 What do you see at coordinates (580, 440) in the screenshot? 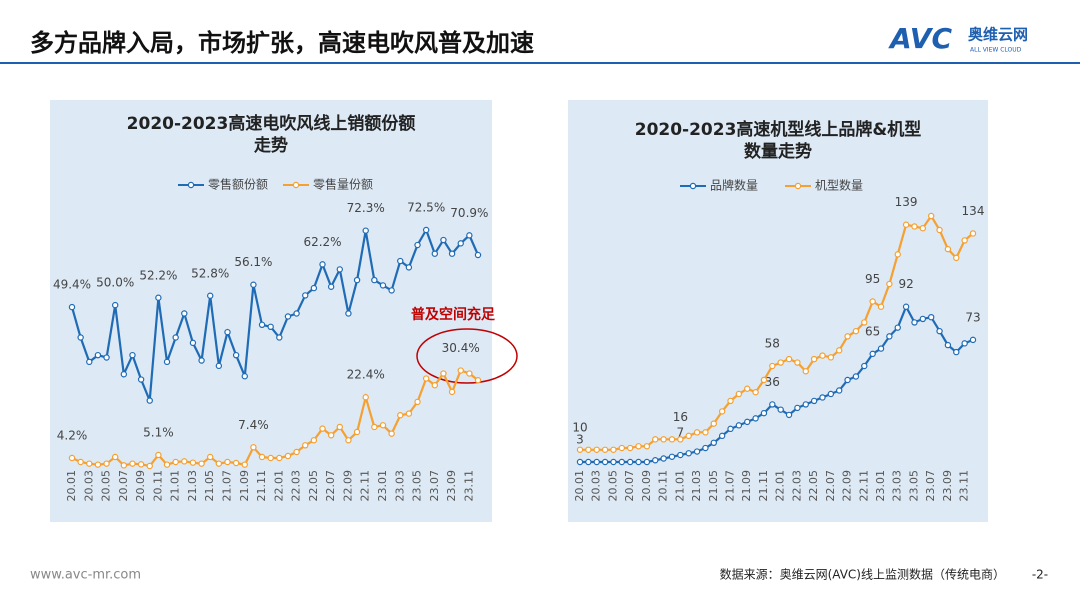
I see `data-label: 3` at bounding box center [580, 440].